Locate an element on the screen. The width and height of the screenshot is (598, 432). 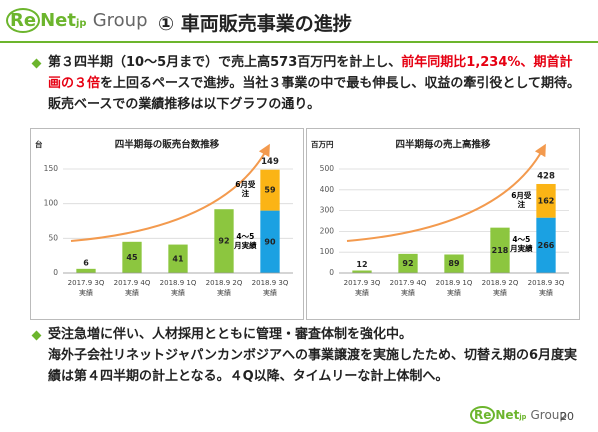
bullet-text: 受注急増に伴い、人材採用とともに管理・審査体制を強化中。 is located at coordinates (315, 334).